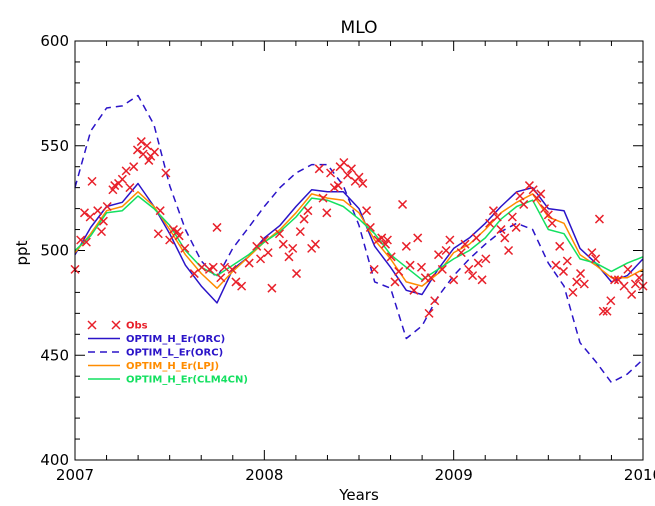 This screenshot has height=506, width=655. I want to click on x-tick-label: 2007, so click(75, 475).